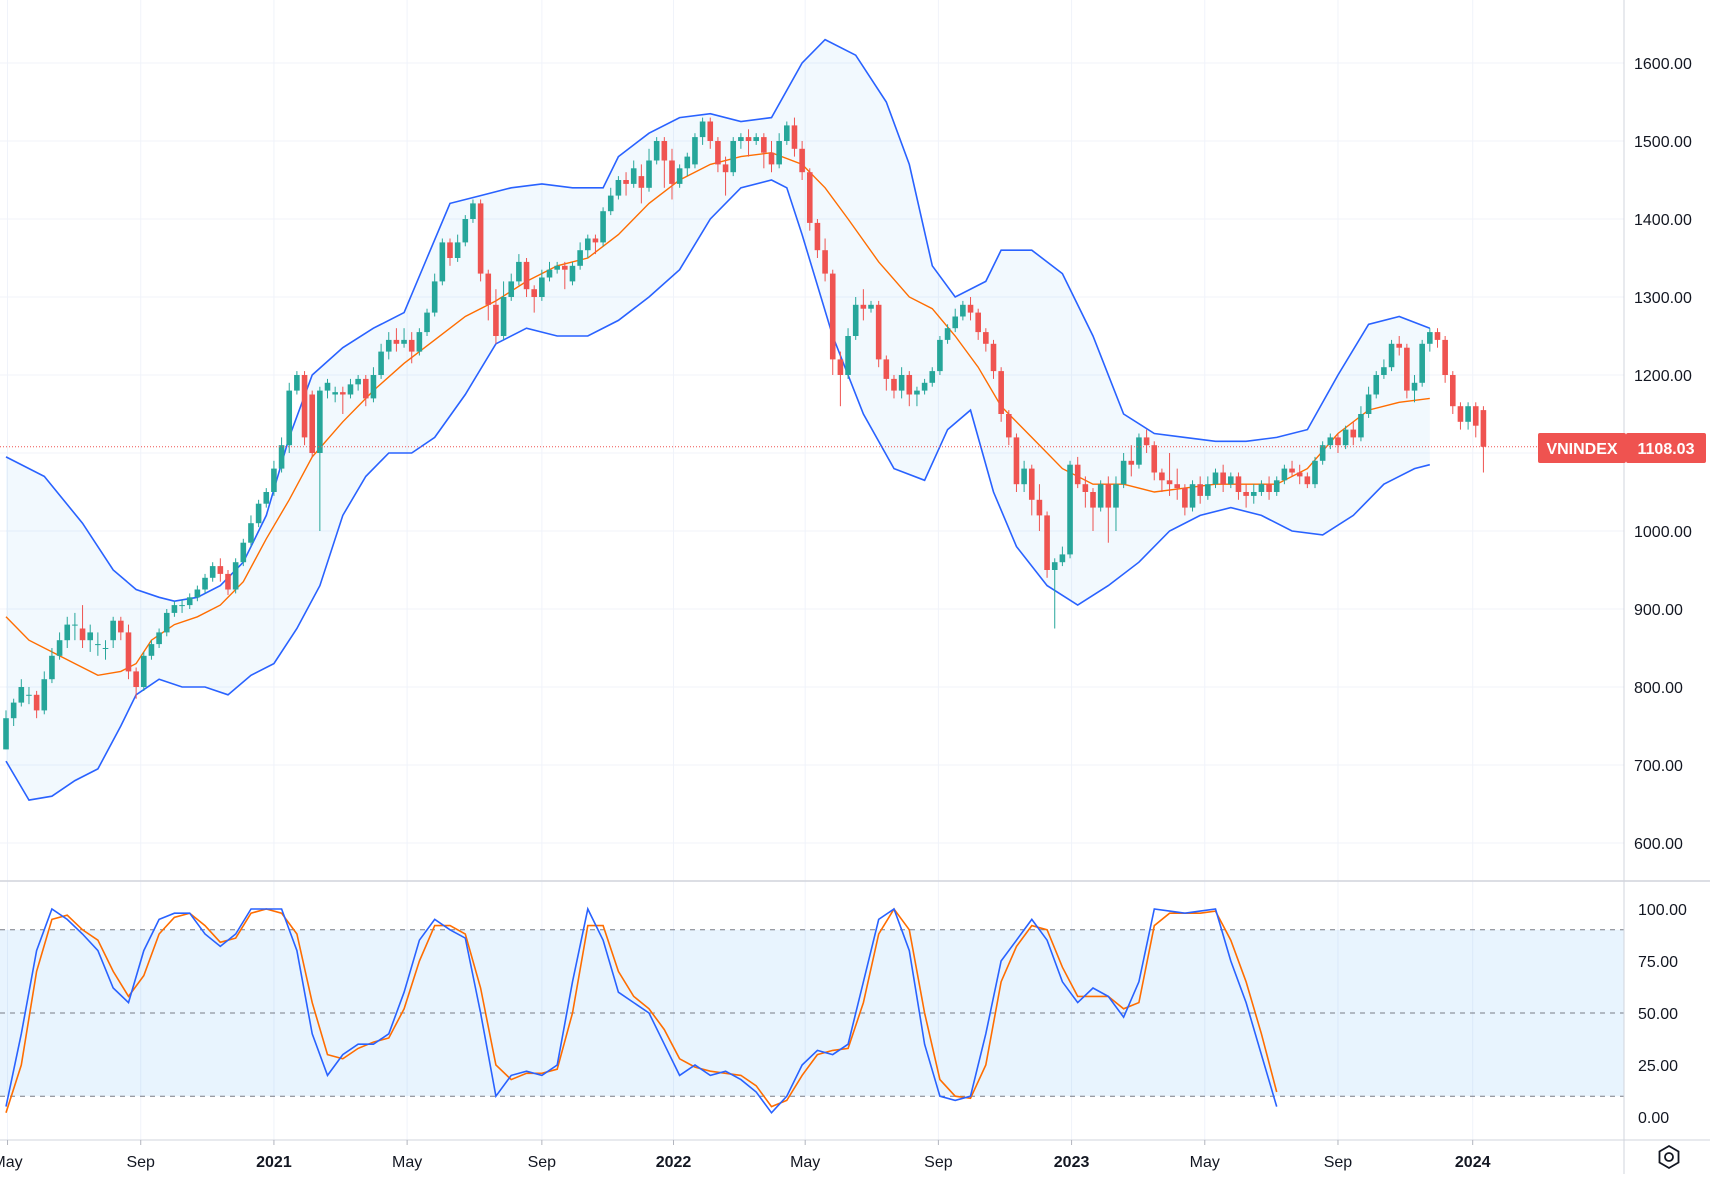  Describe the element at coordinates (1663, 220) in the screenshot. I see `price-tick-label: 1400.00` at that location.